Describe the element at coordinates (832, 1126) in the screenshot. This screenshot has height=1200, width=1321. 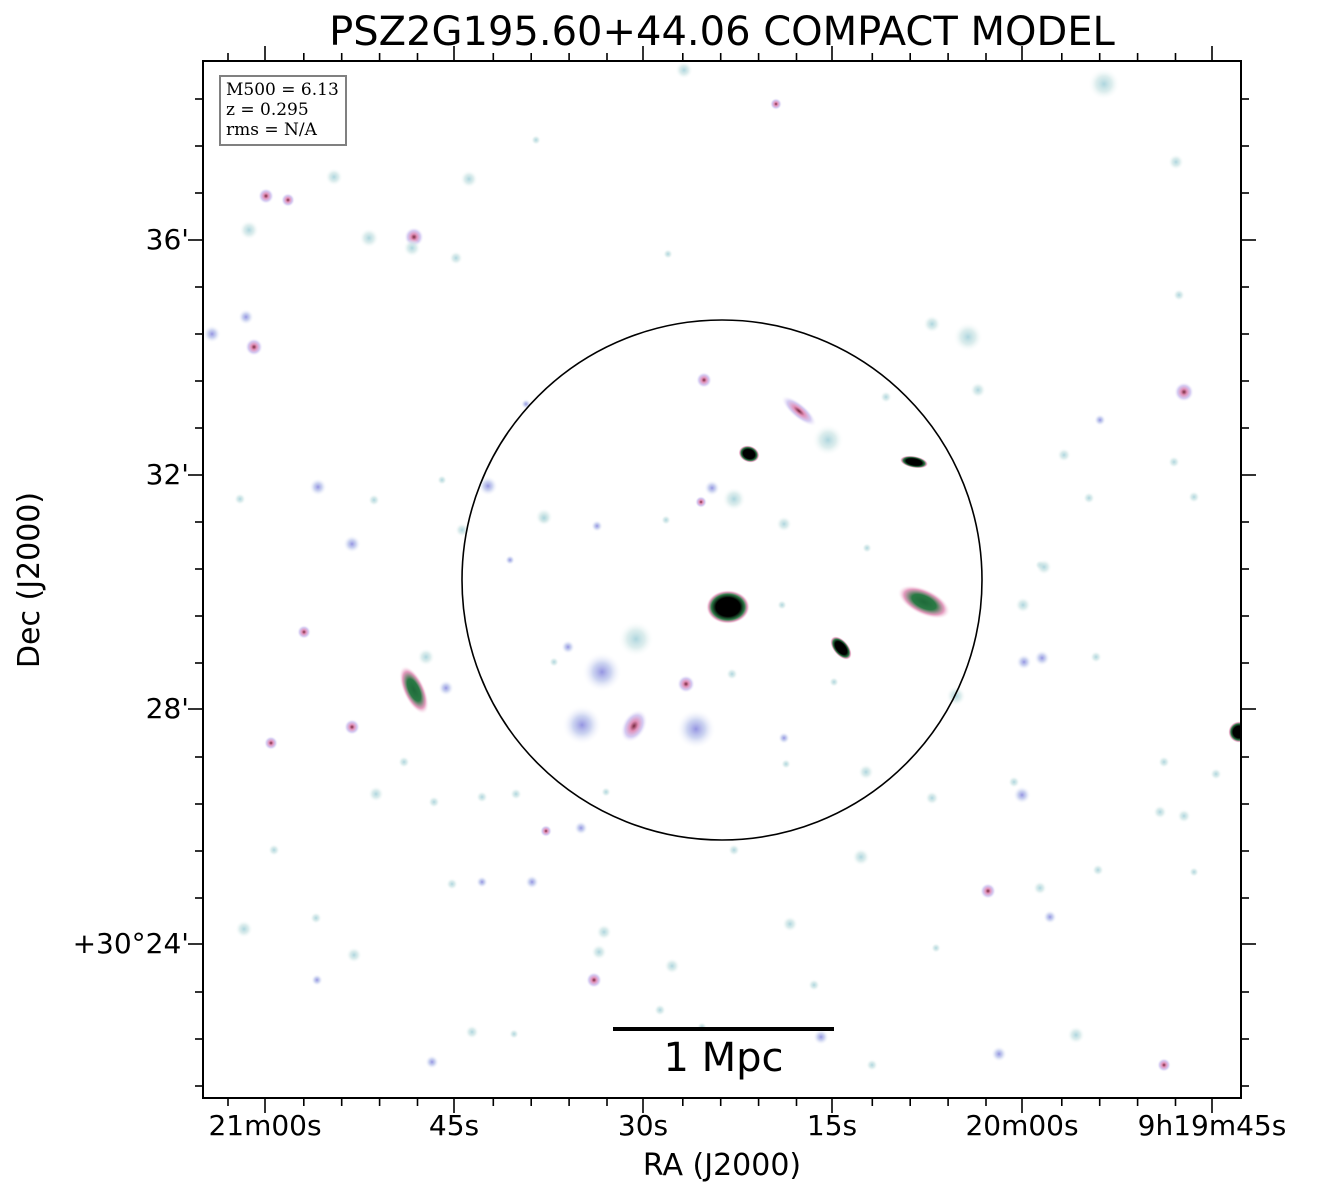
I see `x-tick-label: 15s` at that location.